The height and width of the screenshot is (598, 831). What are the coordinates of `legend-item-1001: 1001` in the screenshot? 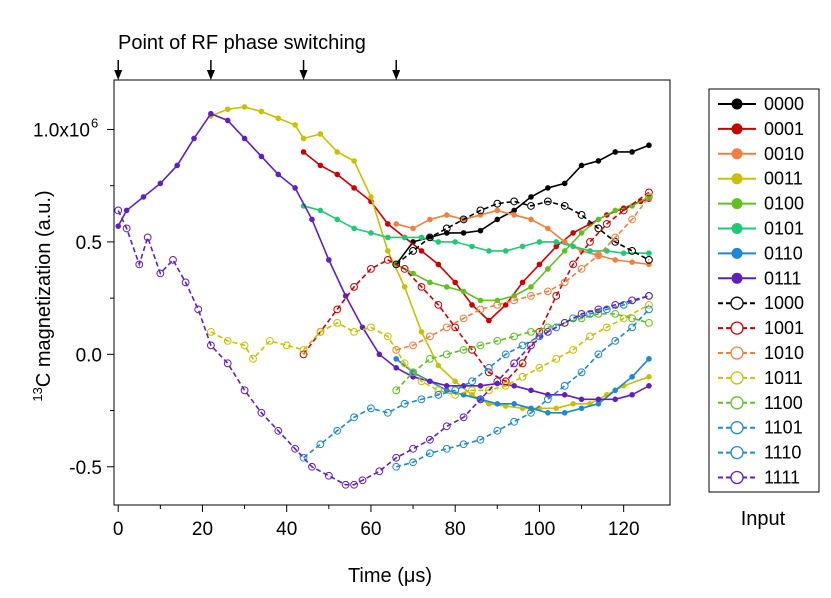 It's located at (761, 328).